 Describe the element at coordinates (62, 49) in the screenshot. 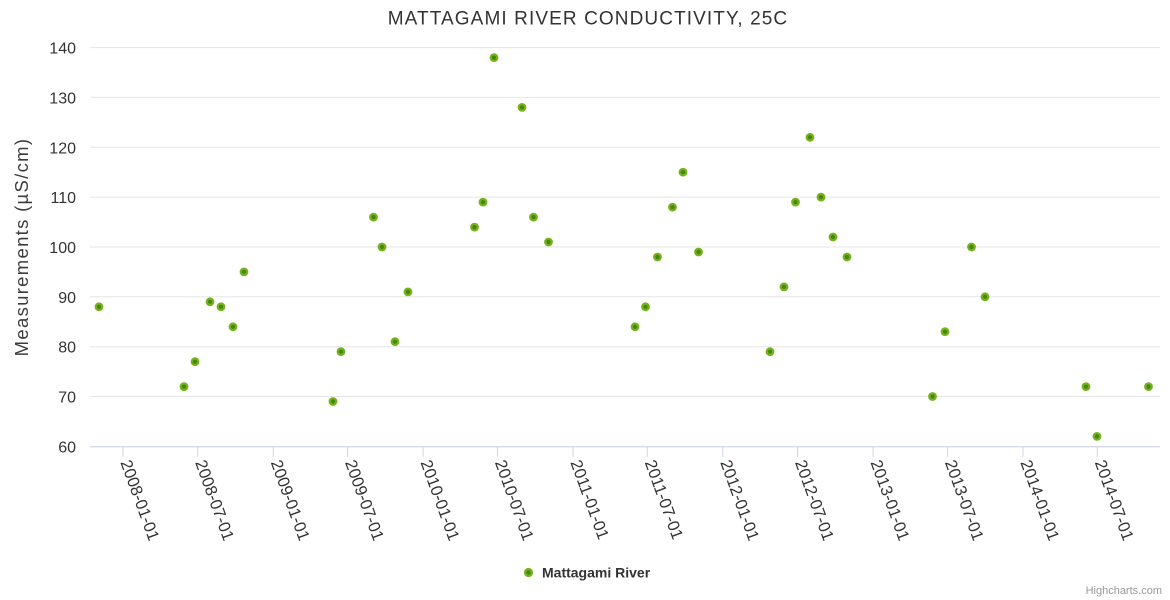

I see `svg-text: 140` at that location.